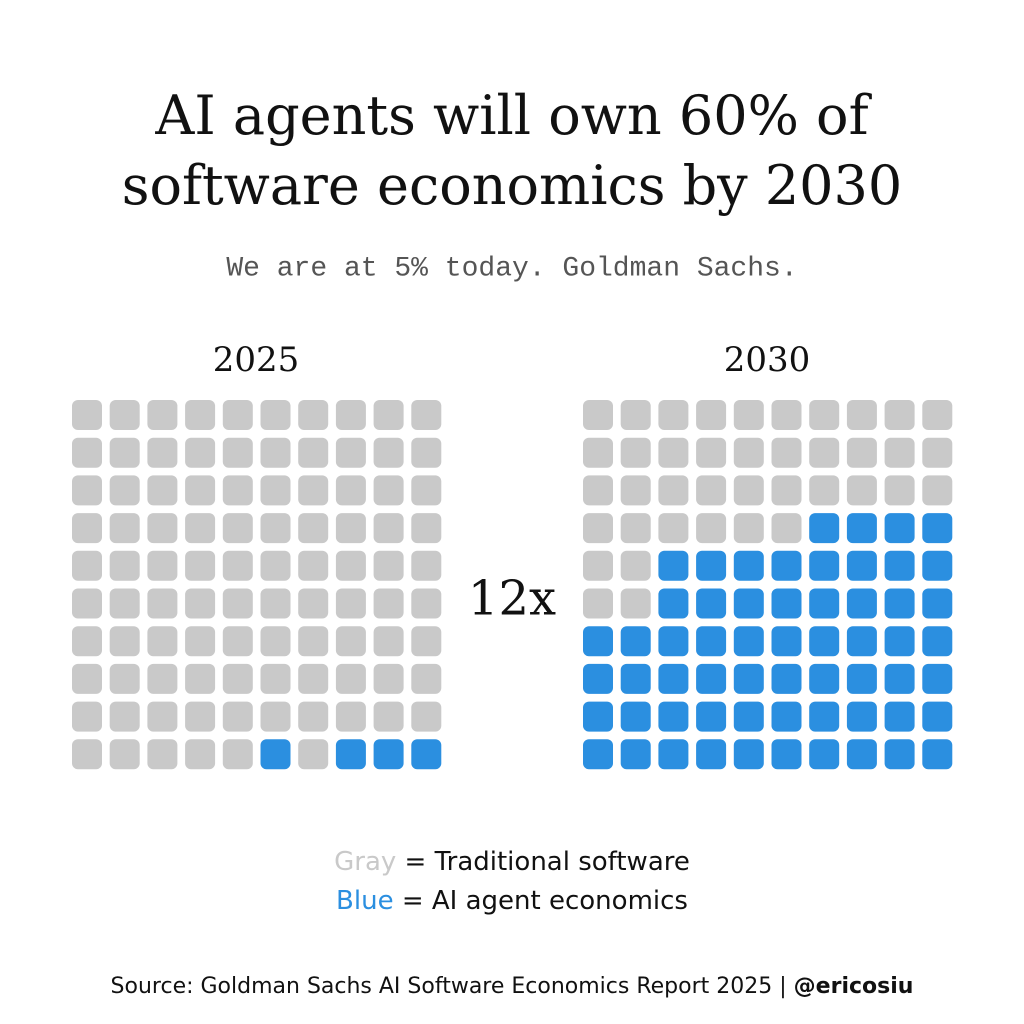 This screenshot has height=1024, width=1024. I want to click on multiplier: 12x, so click(512, 599).